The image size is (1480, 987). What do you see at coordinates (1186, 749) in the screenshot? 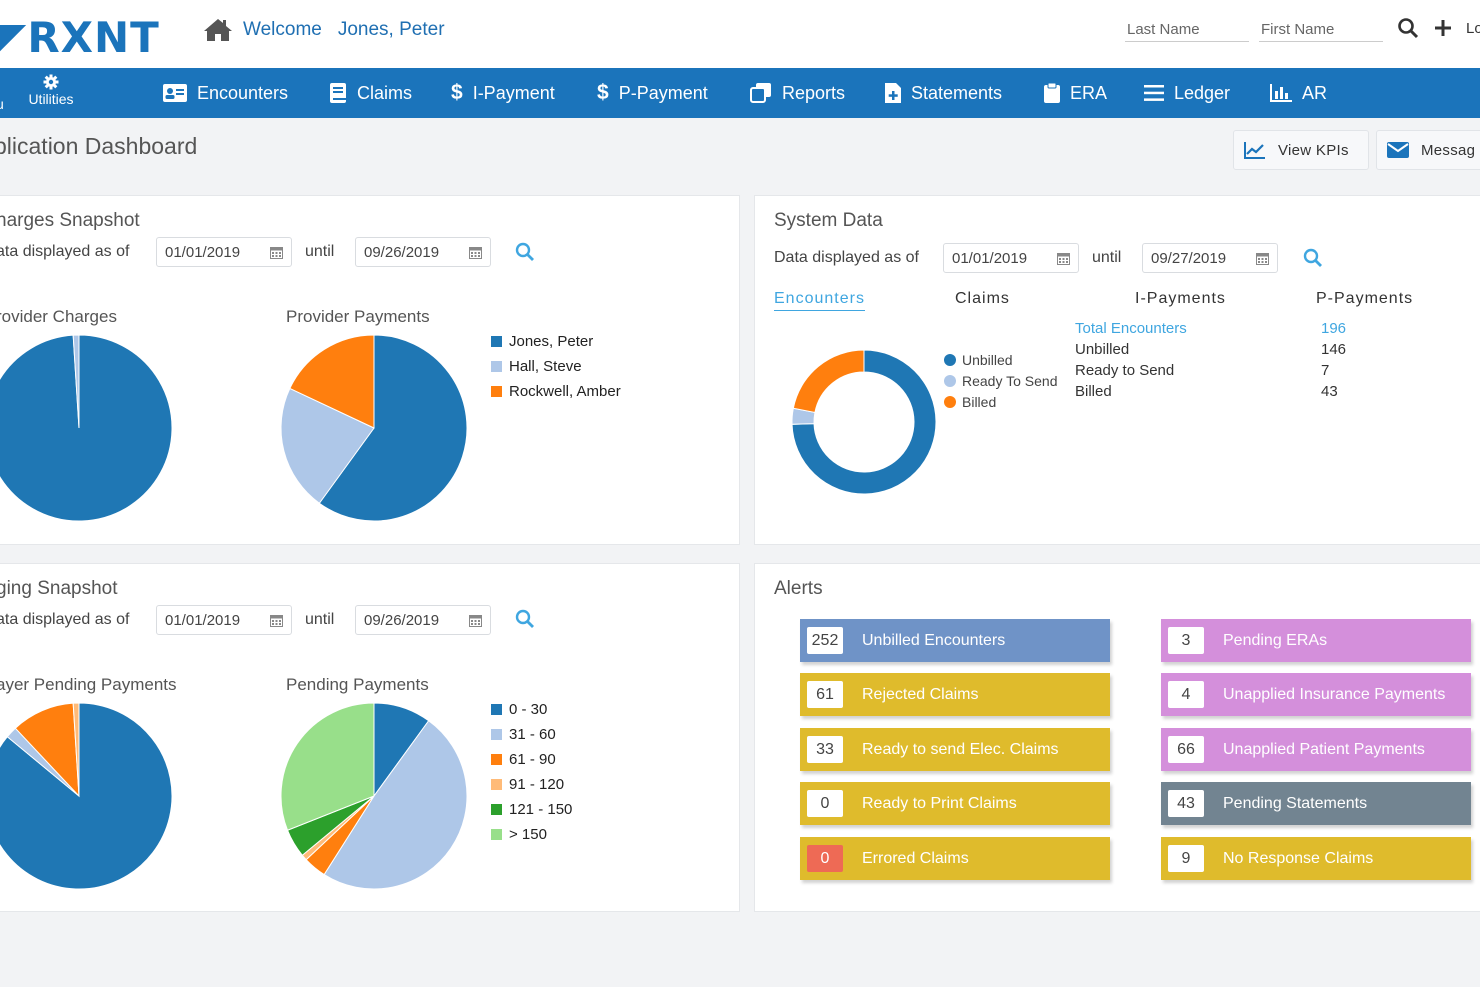
I see `alert-count: 66` at bounding box center [1186, 749].